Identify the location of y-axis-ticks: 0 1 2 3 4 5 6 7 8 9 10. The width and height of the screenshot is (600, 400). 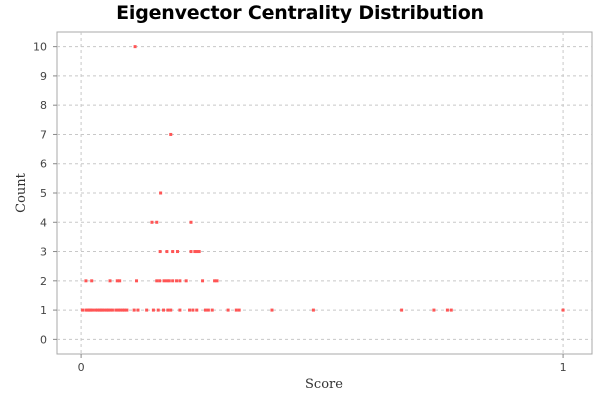
(45, 193).